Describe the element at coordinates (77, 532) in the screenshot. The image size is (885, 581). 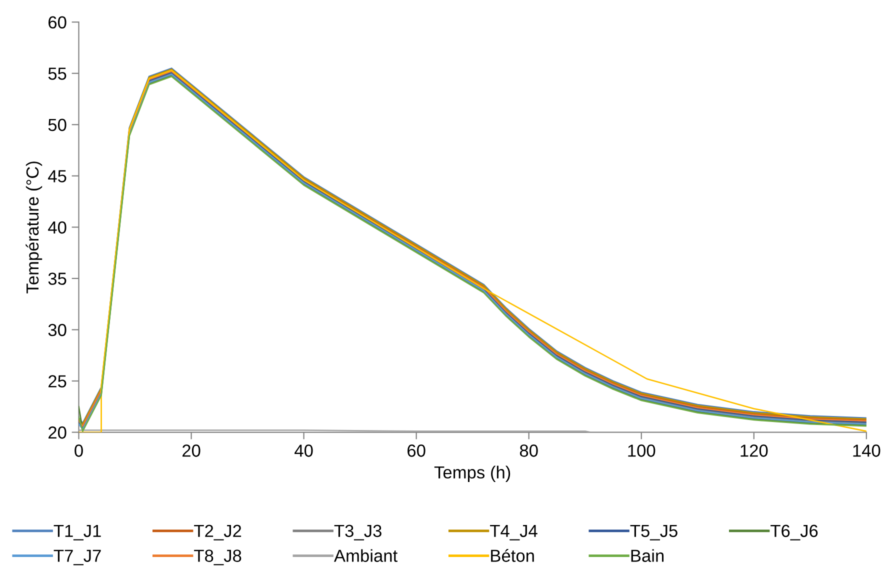
I see `legend-label: T1_J1` at that location.